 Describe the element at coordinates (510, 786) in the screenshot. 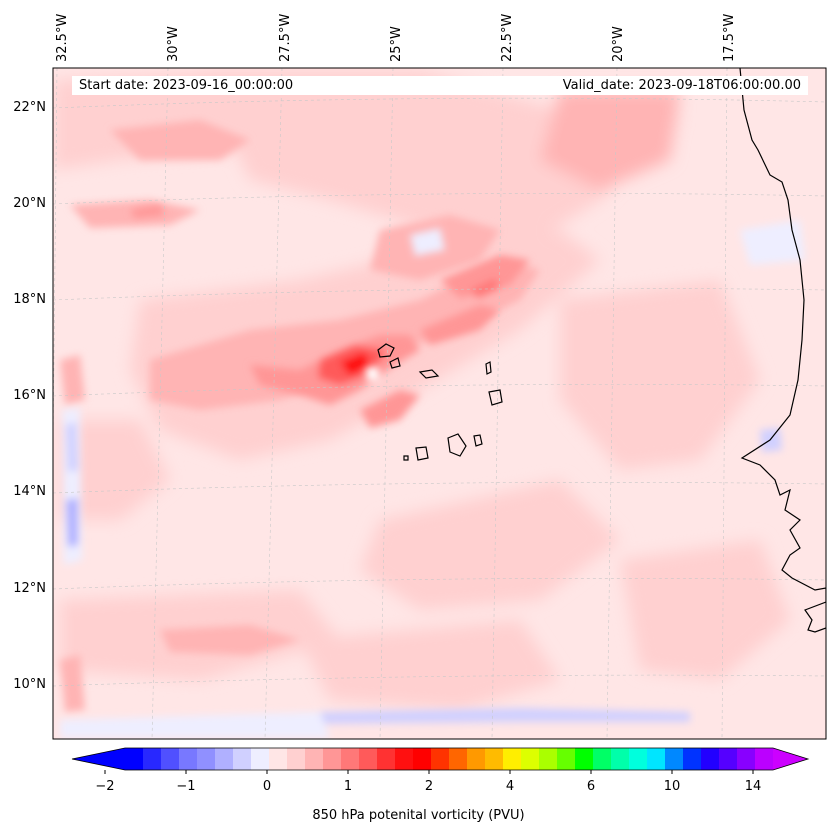

I see `colorbar-tick-label: 4` at that location.